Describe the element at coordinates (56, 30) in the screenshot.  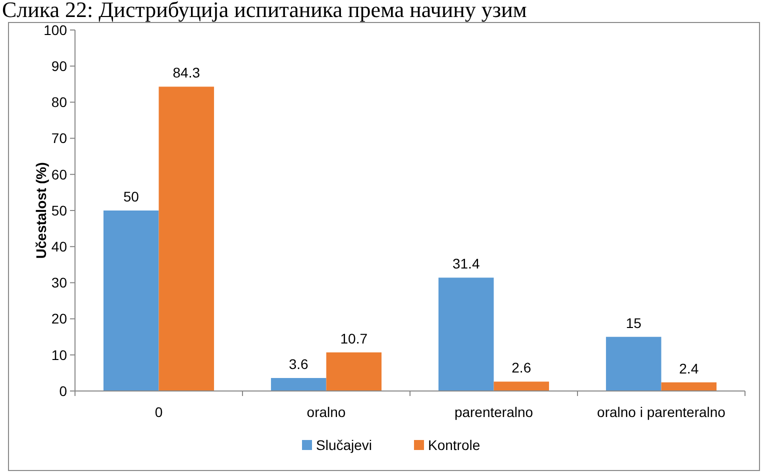
I see `y-tick-label: 100` at that location.